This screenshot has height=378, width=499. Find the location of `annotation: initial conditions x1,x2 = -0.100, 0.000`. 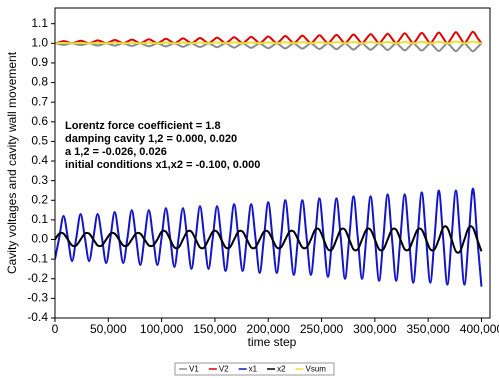

annotation: initial conditions x1,x2 = -0.100, 0.000 is located at coordinates (162, 165).